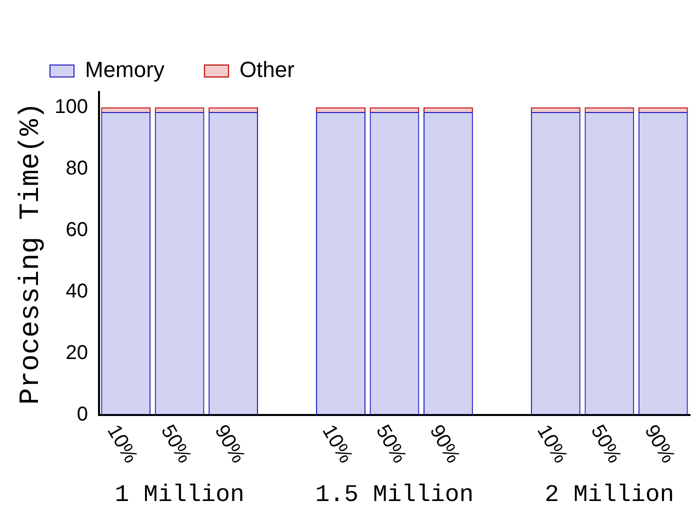 The image size is (692, 515). Describe the element at coordinates (82, 415) in the screenshot. I see `y-tick-label: 0` at that location.